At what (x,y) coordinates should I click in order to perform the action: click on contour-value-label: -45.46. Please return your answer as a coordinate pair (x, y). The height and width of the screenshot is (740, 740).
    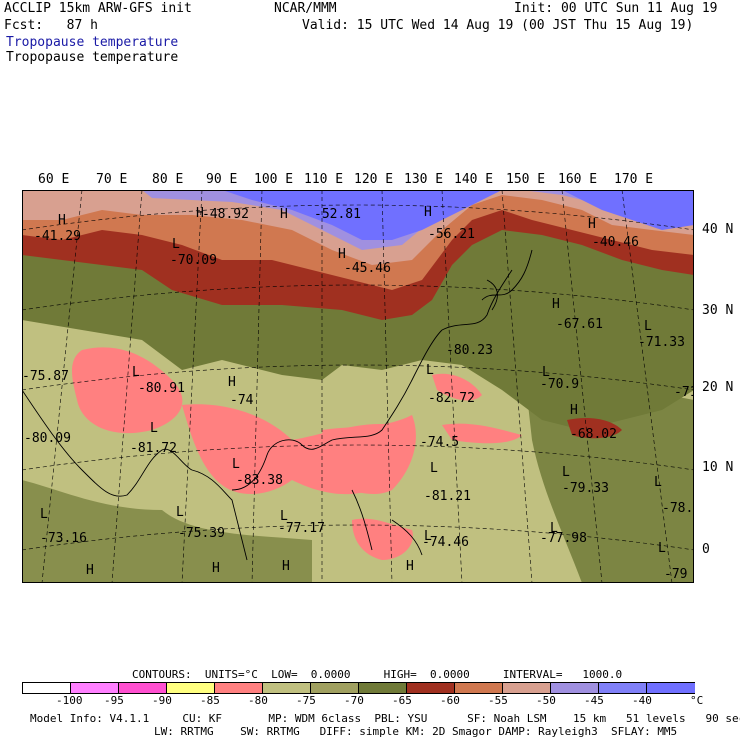
    Looking at the image, I should click on (367, 268).